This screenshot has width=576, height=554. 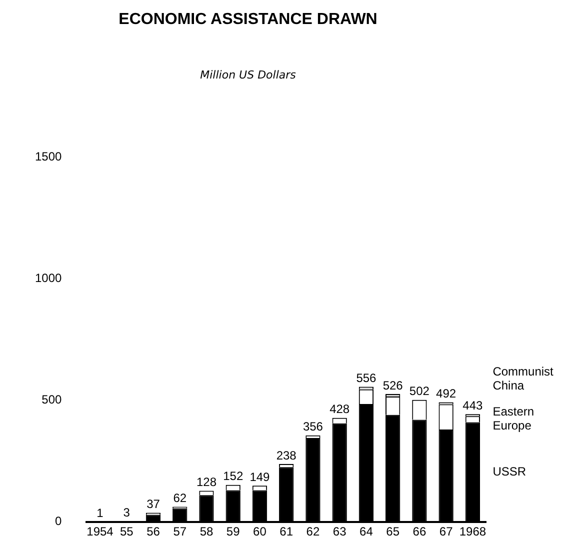 I want to click on x-tick-label: 55, so click(x=127, y=531).